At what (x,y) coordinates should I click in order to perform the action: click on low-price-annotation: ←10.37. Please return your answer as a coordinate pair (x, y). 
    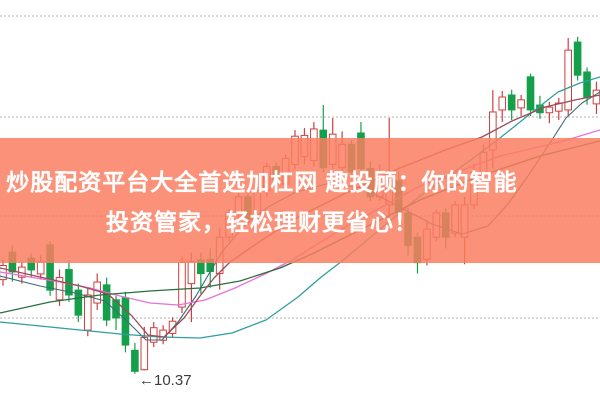
    Looking at the image, I should click on (165, 380).